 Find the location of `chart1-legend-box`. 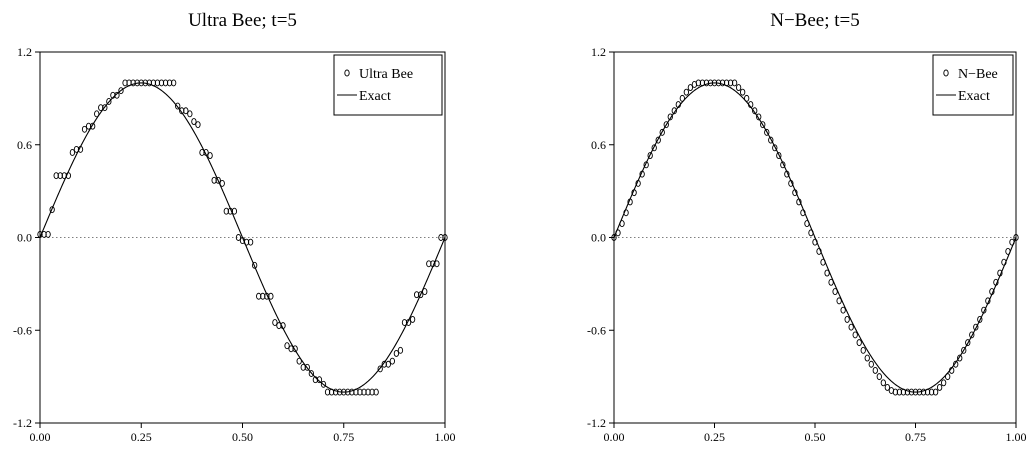

chart1-legend-box is located at coordinates (388, 85).